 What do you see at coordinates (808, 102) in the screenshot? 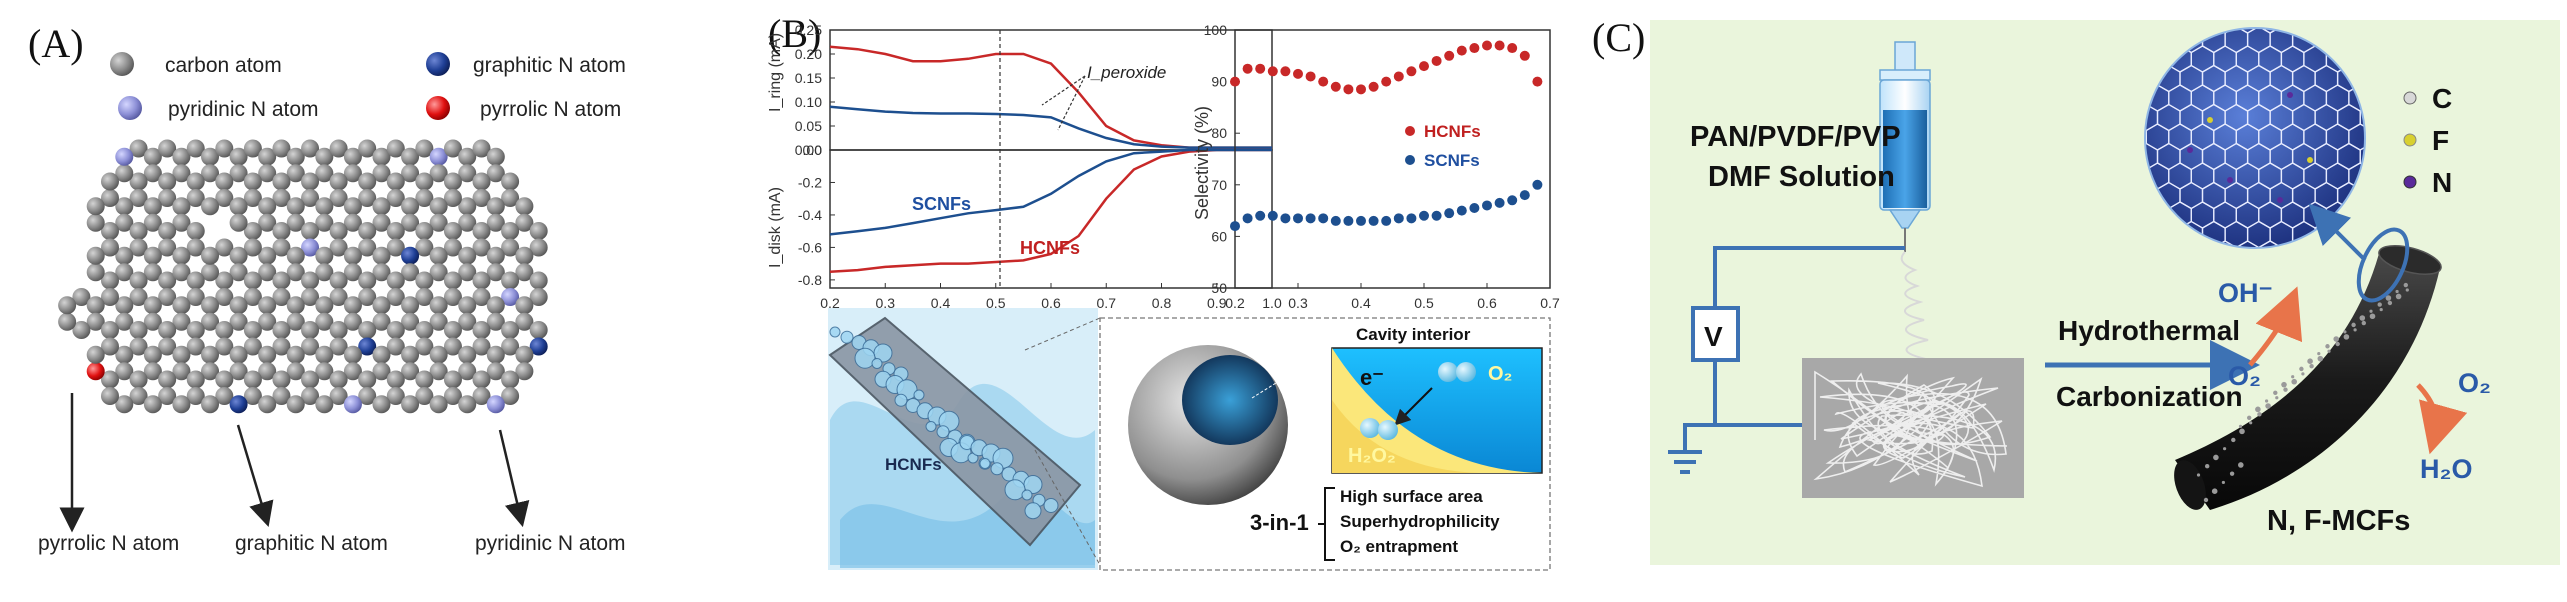
I see `ring-ytick-label: 0.10` at bounding box center [808, 102].